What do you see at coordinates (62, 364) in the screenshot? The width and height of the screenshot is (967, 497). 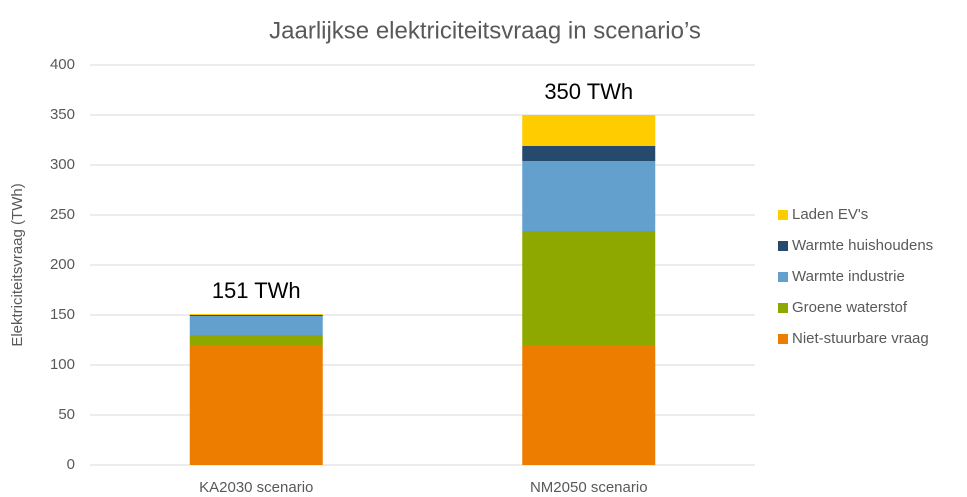 I see `y-tick-label: 100` at bounding box center [62, 364].